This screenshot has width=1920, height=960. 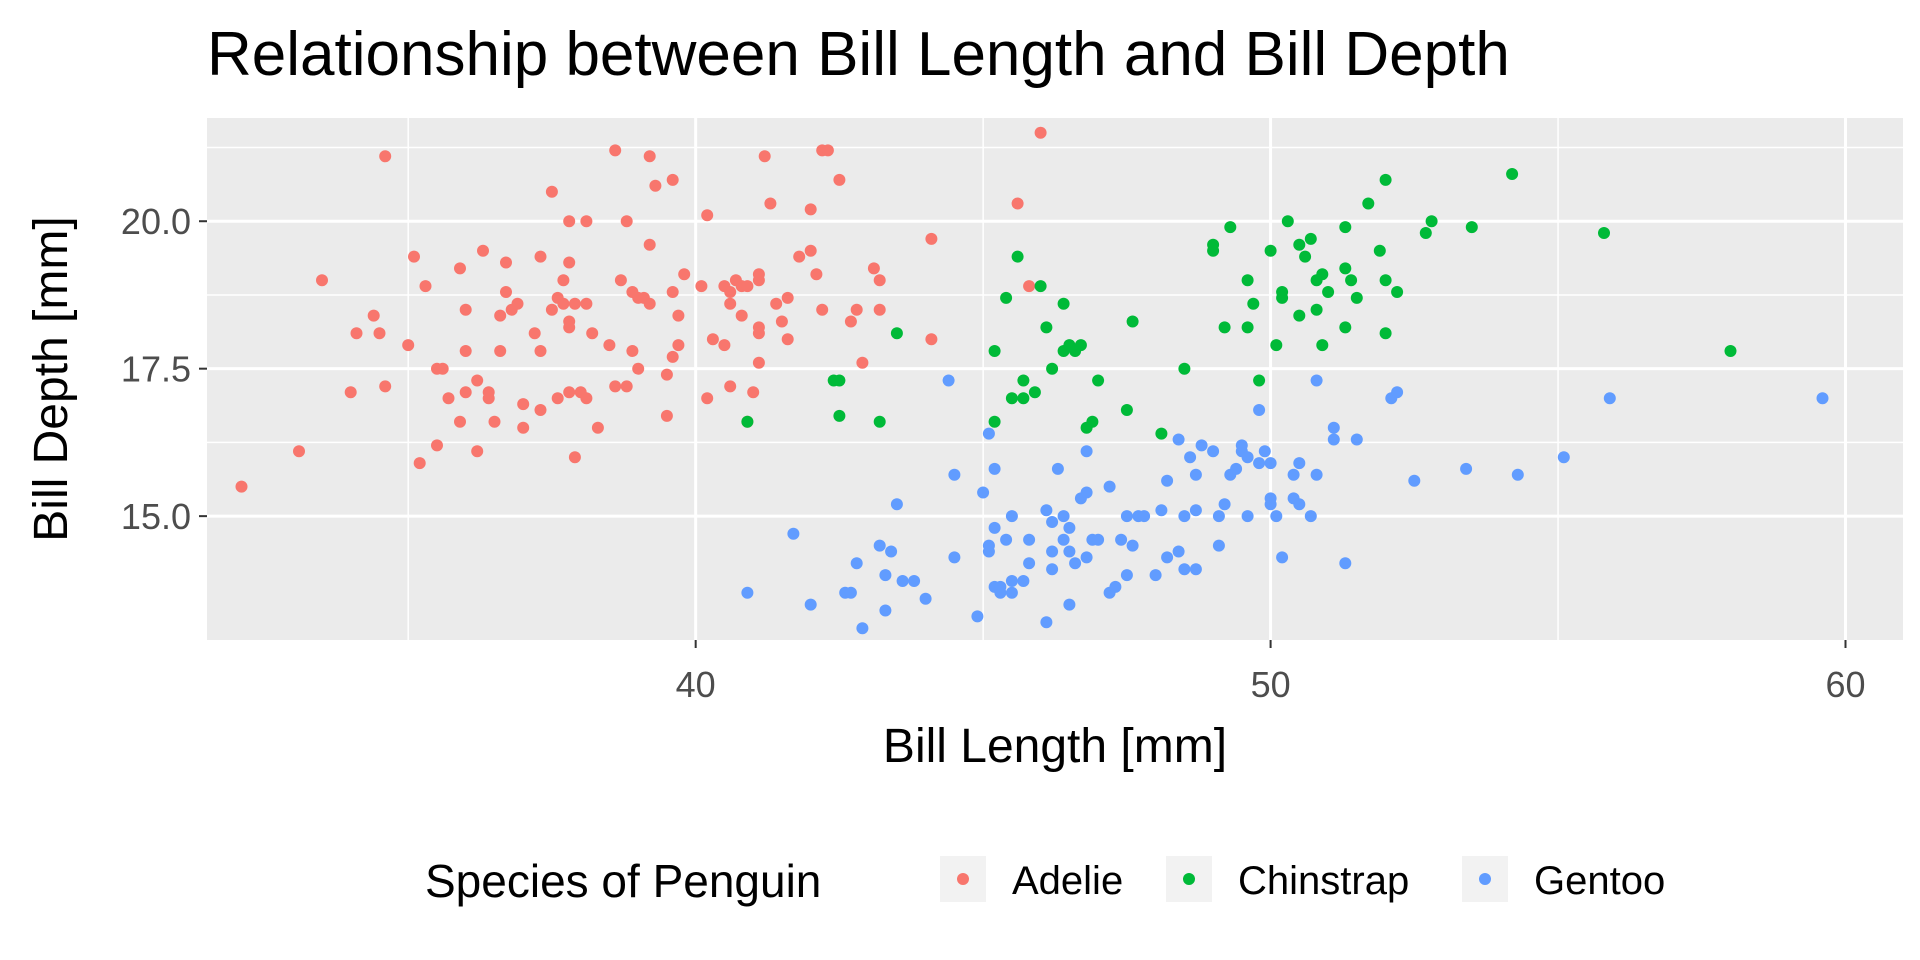 I want to click on y-axis-title: Bill Depth [mm], so click(x=51, y=378).